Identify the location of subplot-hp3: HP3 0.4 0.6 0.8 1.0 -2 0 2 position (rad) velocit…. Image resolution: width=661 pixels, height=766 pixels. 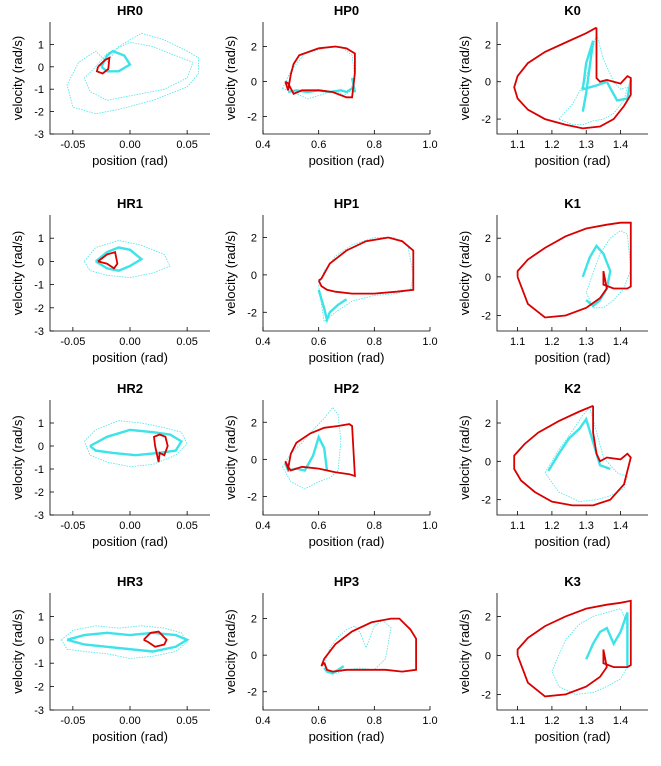
(330, 659).